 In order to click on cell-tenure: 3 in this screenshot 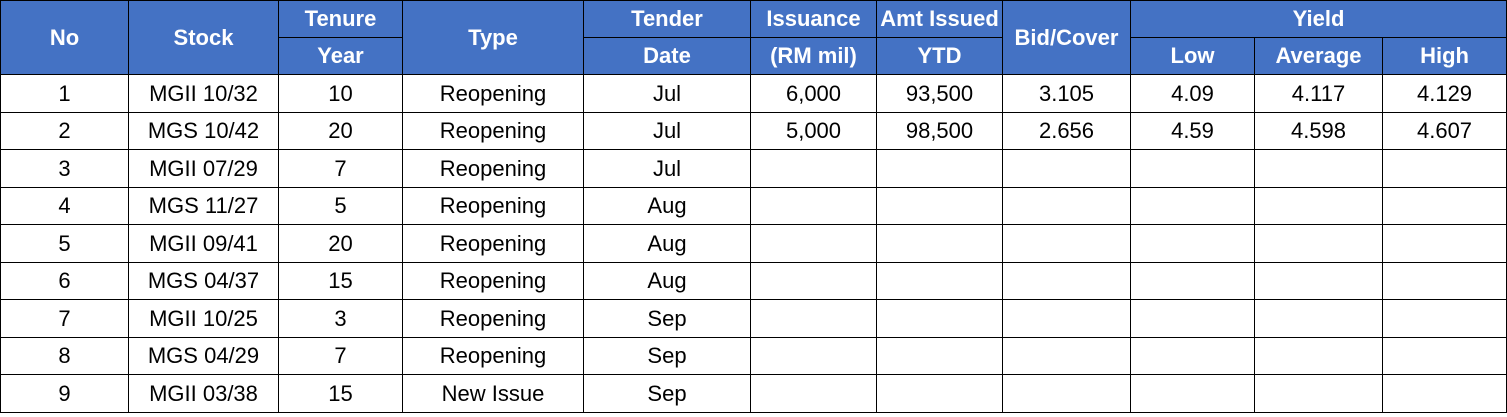, I will do `click(340, 318)`.